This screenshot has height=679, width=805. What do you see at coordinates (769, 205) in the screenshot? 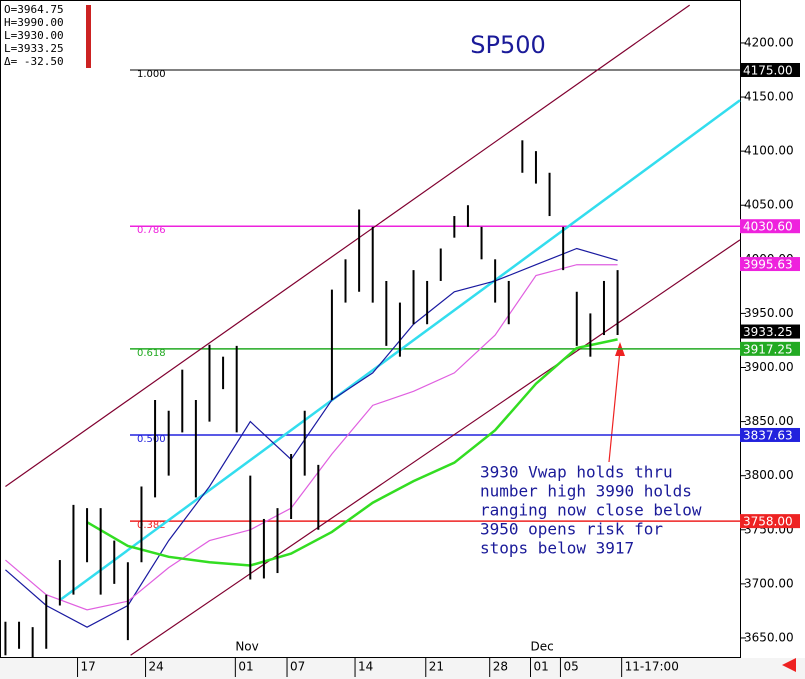
I see `y-tick-label: 4050.00` at bounding box center [769, 205].